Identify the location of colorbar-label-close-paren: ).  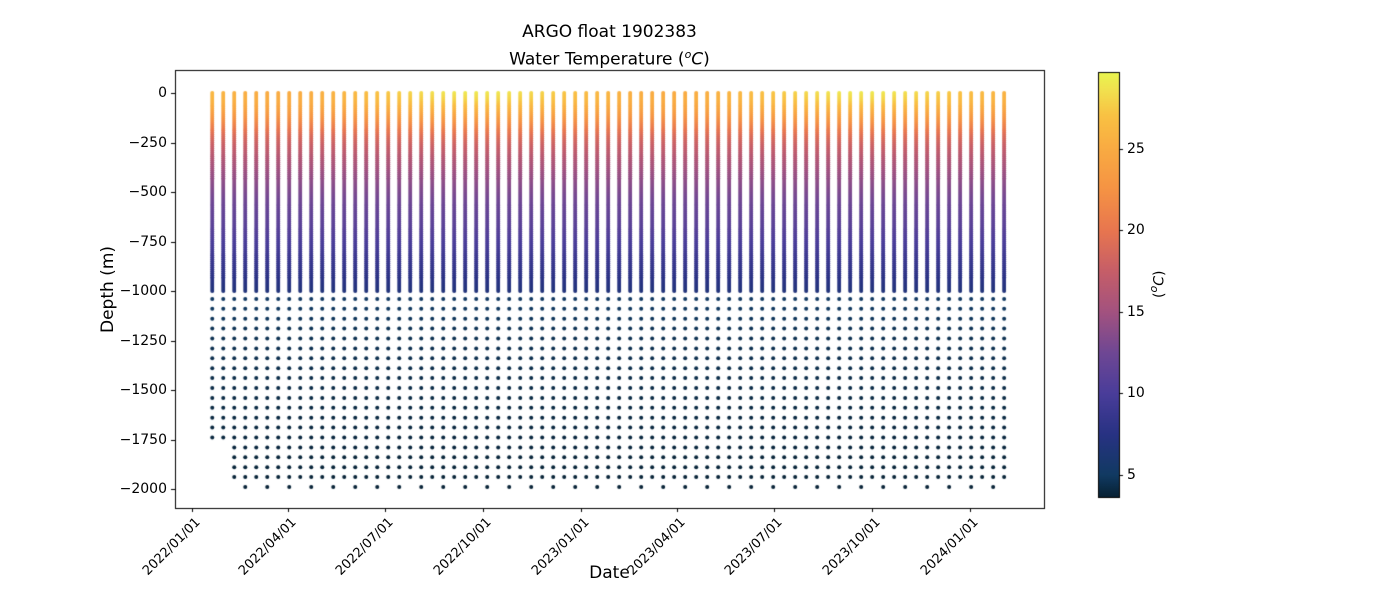
(1159, 273).